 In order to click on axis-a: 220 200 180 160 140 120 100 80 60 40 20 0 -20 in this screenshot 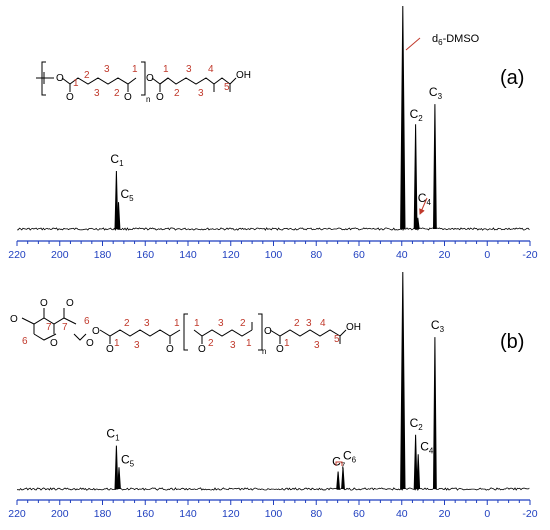, I will do `click(273, 250)`.